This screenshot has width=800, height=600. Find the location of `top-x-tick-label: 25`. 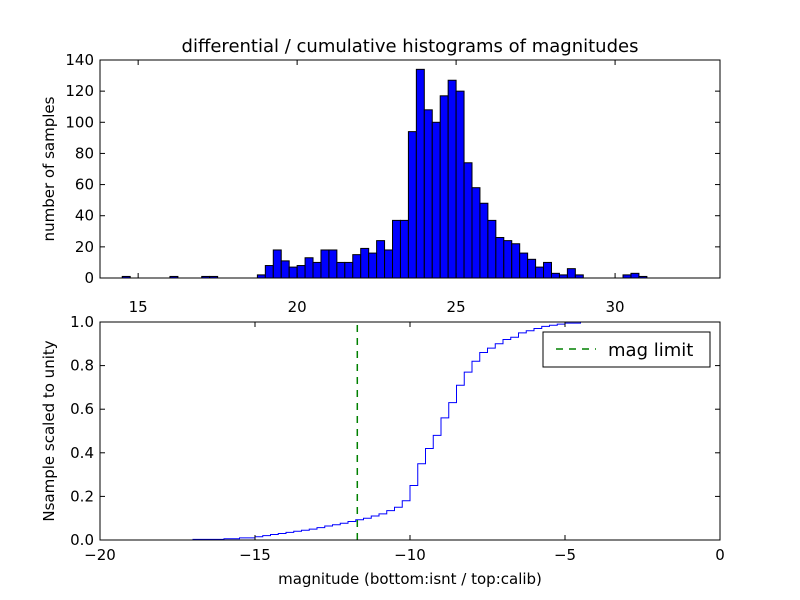

top-x-tick-label: 25 is located at coordinates (456, 307).